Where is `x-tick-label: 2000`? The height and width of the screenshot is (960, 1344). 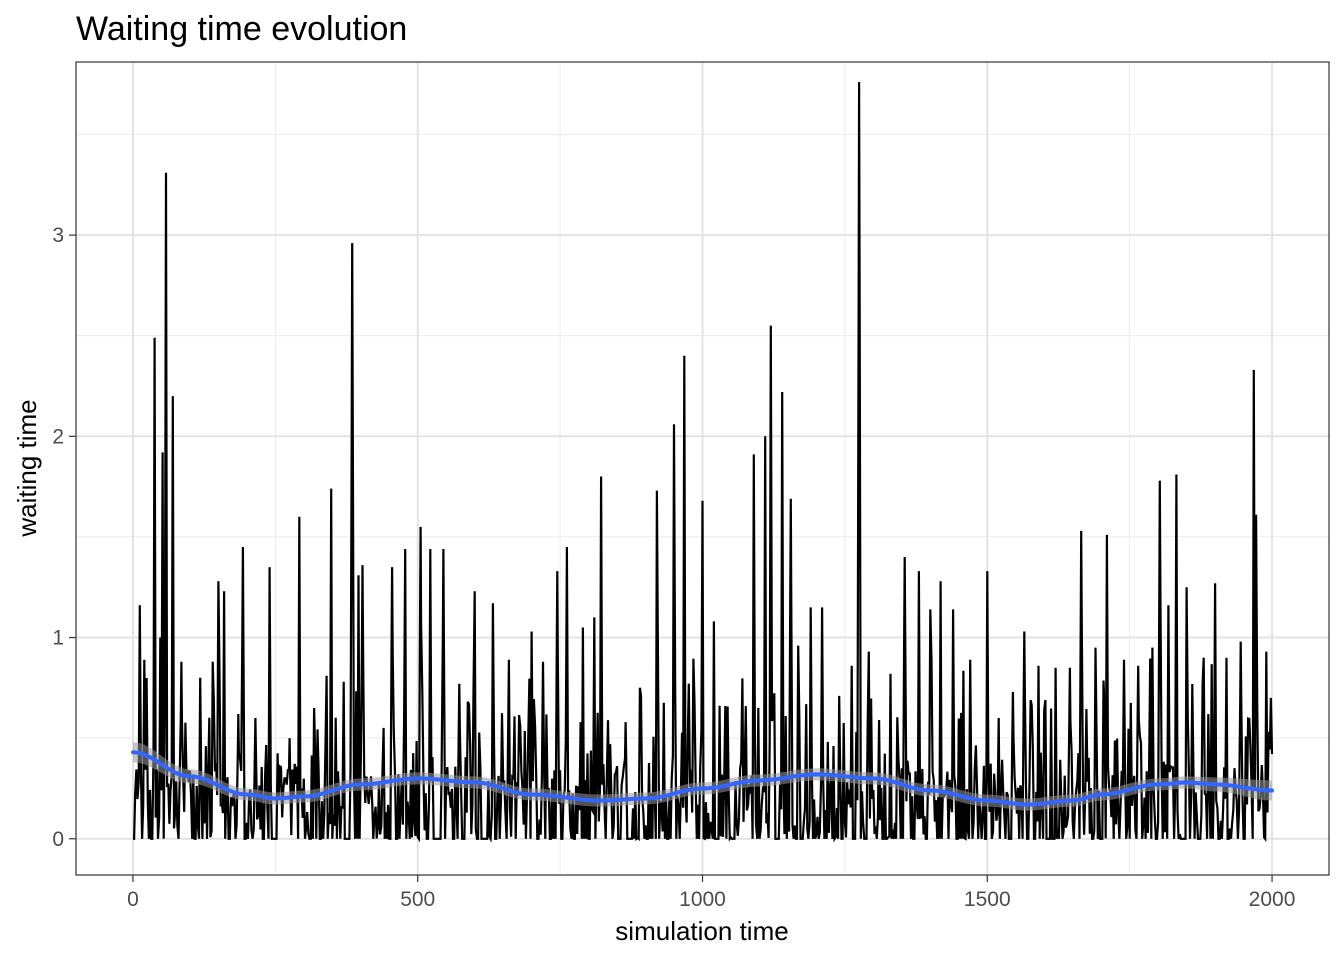 x-tick-label: 2000 is located at coordinates (1272, 899).